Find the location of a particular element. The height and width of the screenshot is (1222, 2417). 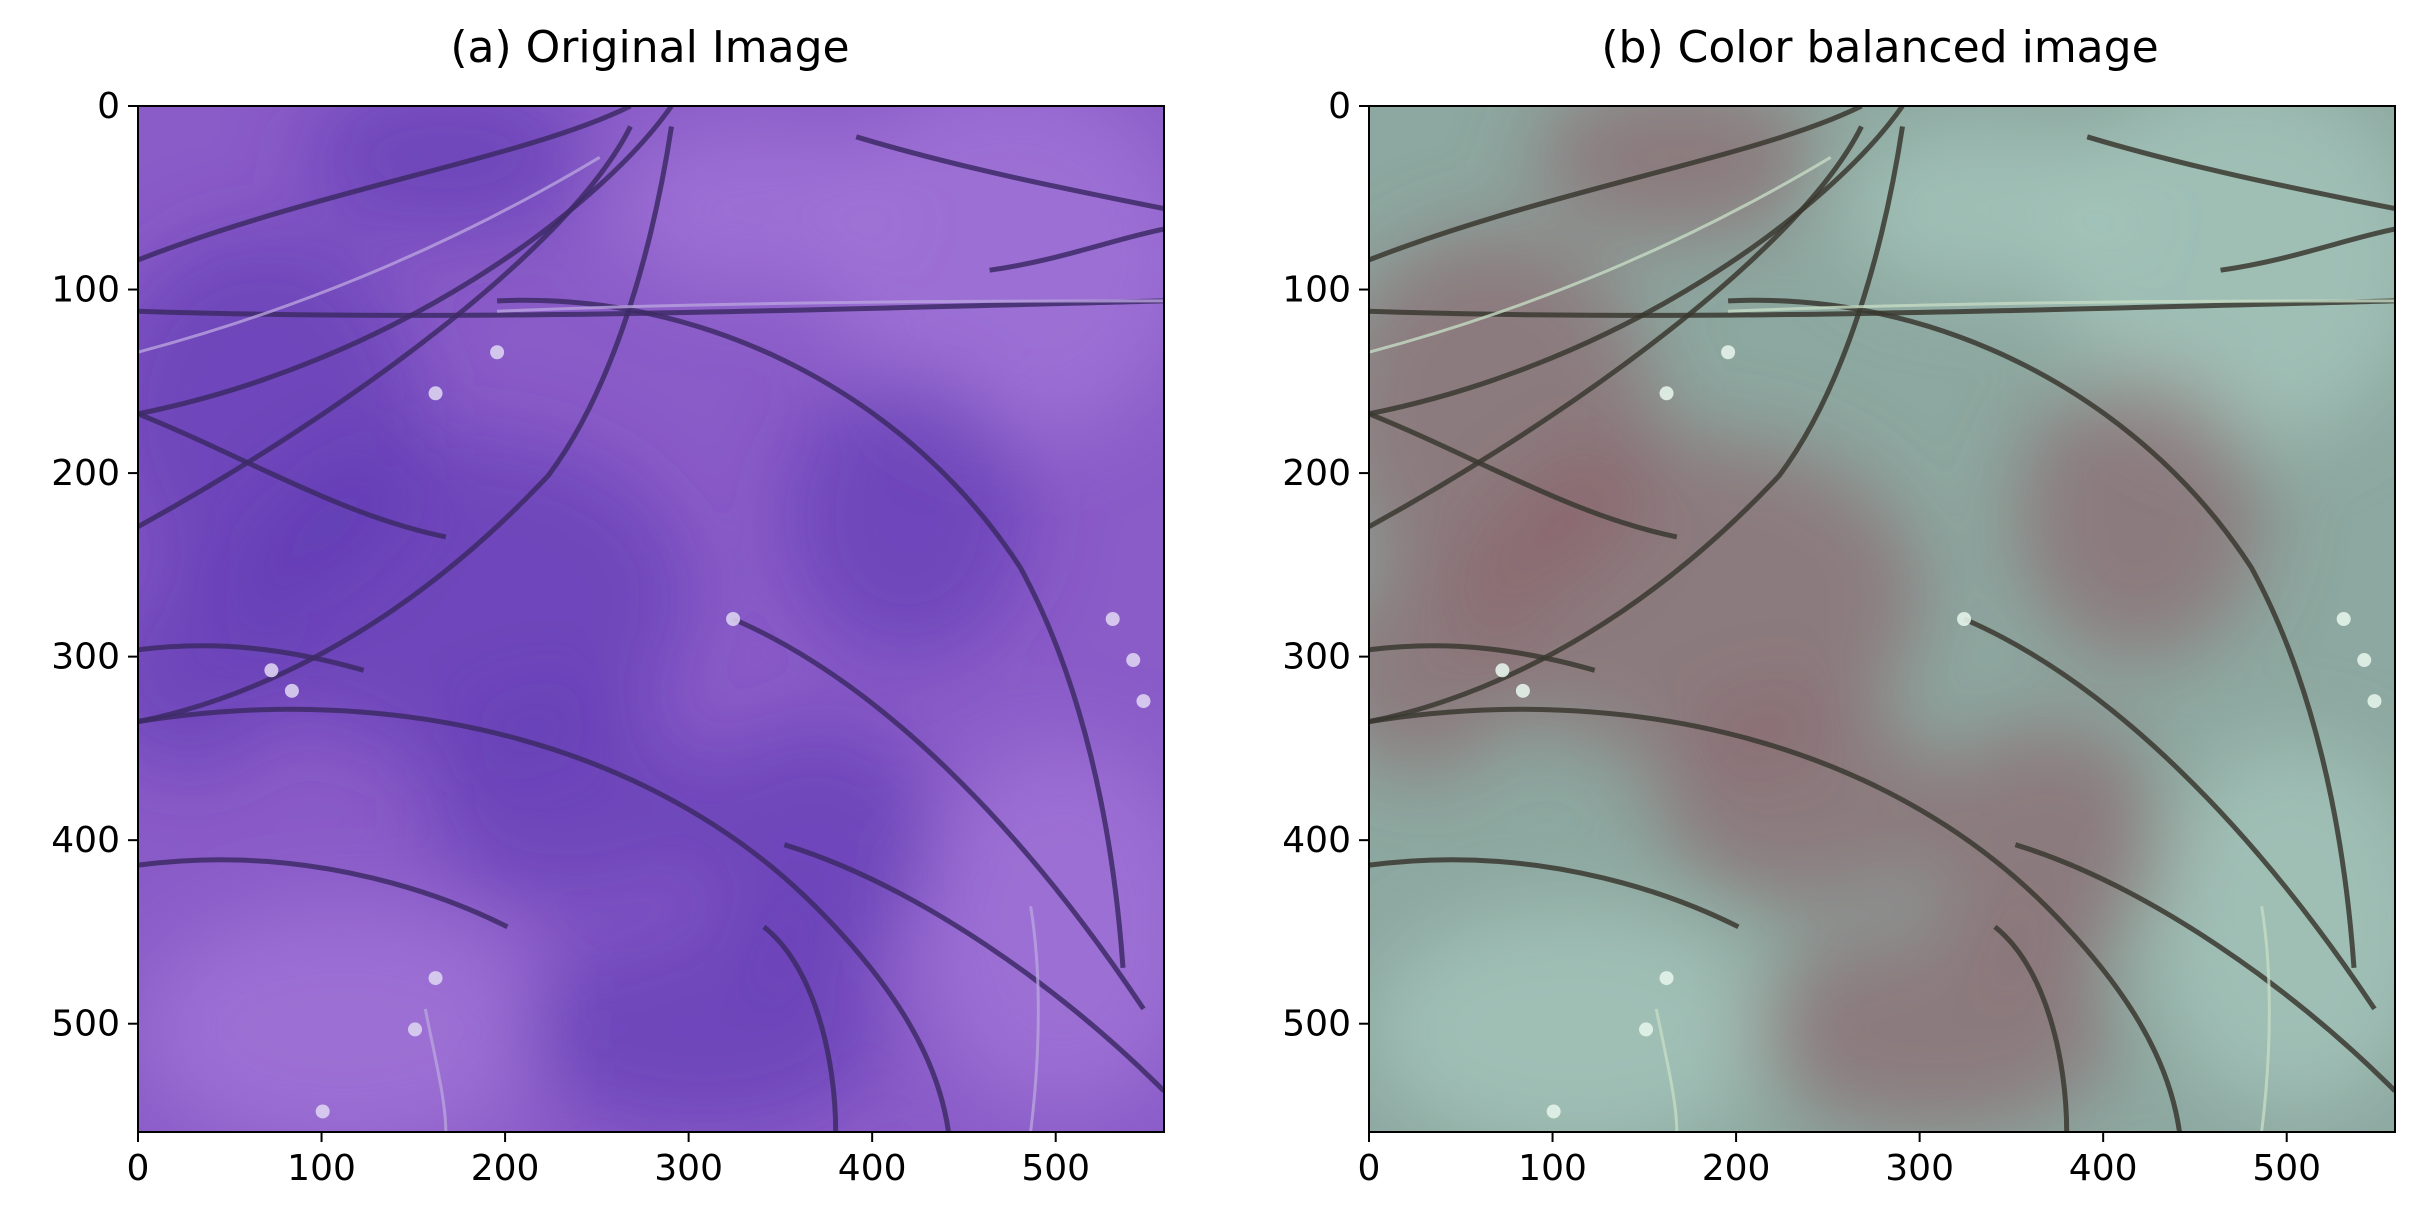

panel-title-color-balanced: (b) Color balanced image is located at coordinates (1880, 47).